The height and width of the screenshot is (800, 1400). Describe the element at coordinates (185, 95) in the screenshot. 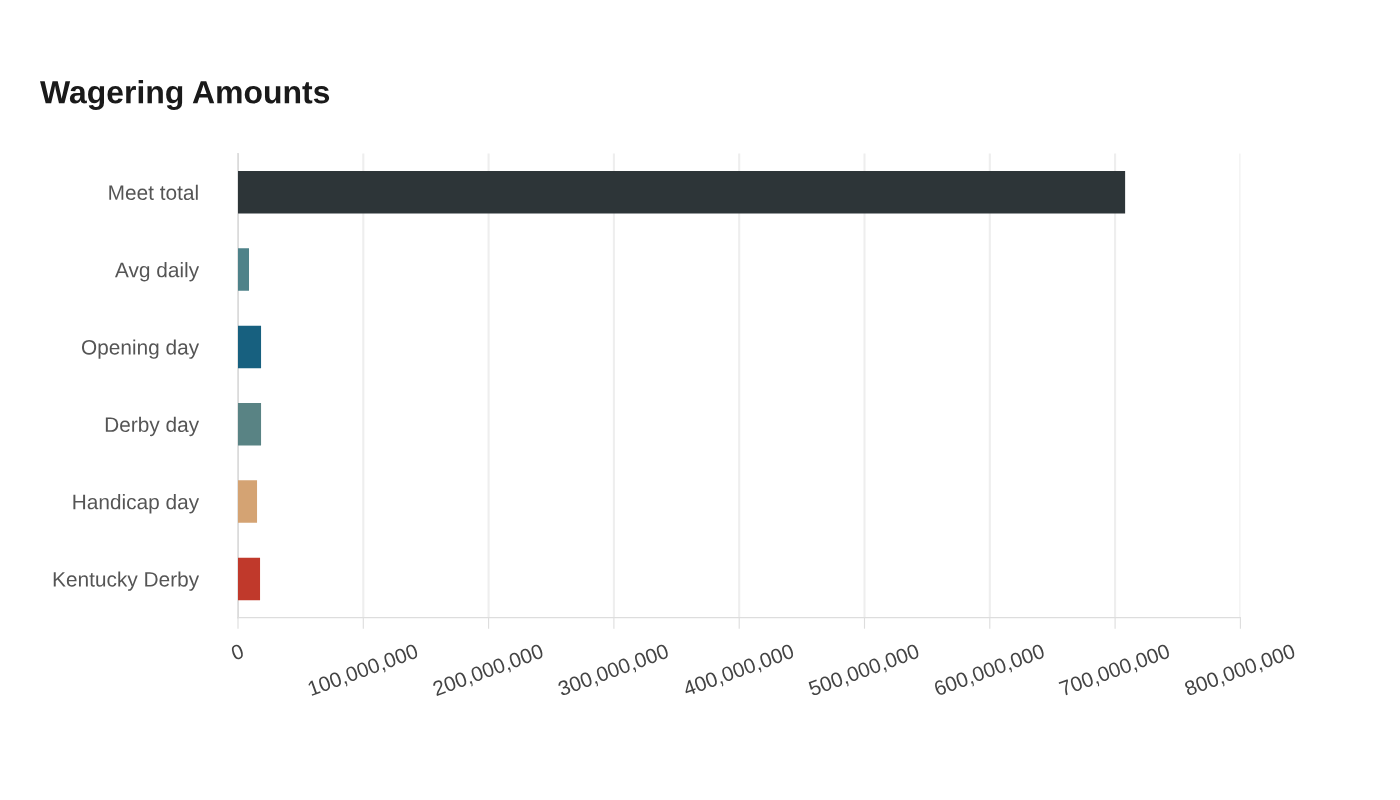

I see `chart-title: Wagering Amounts` at that location.